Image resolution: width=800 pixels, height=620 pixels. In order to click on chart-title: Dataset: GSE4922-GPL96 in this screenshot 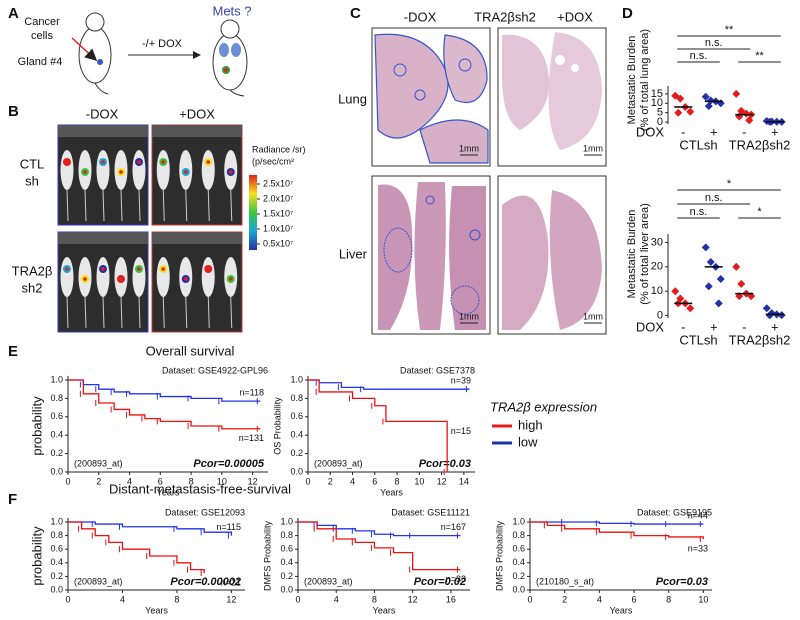, I will do `click(215, 370)`.